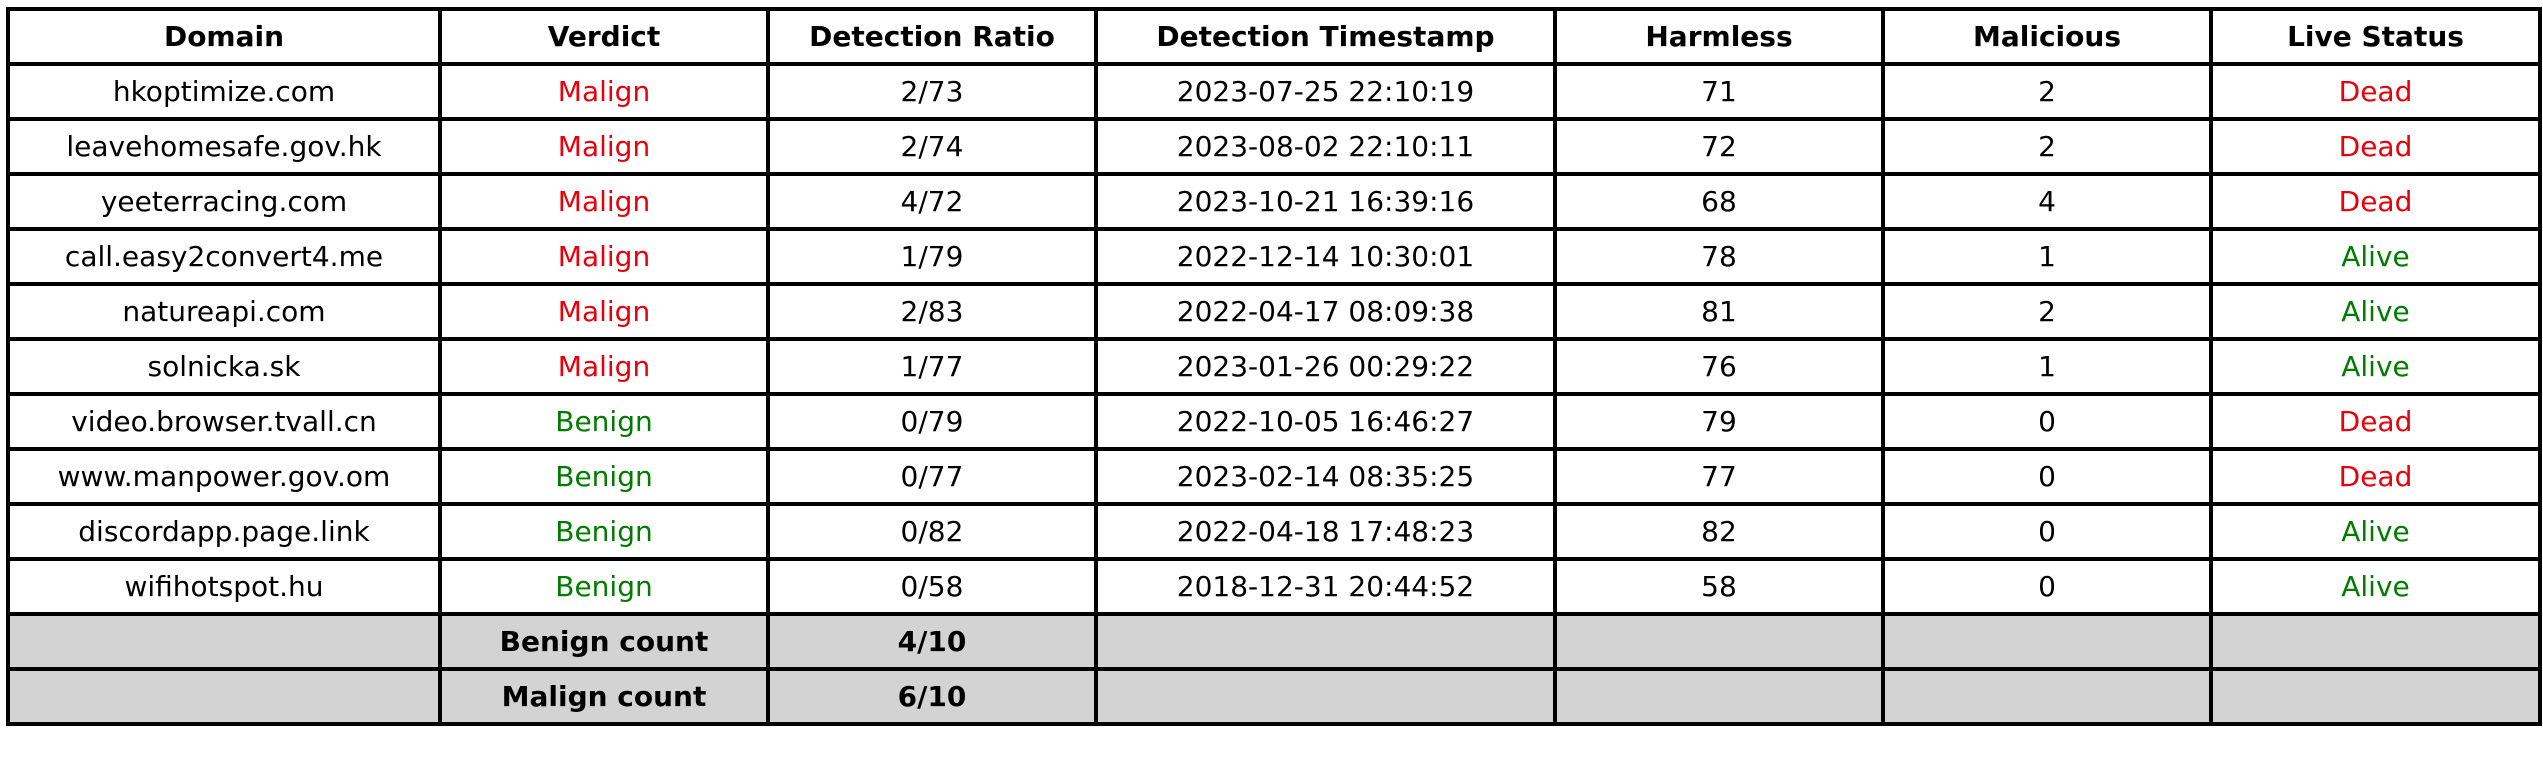  What do you see at coordinates (2047, 36) in the screenshot?
I see `header-malicious: Malicious` at bounding box center [2047, 36].